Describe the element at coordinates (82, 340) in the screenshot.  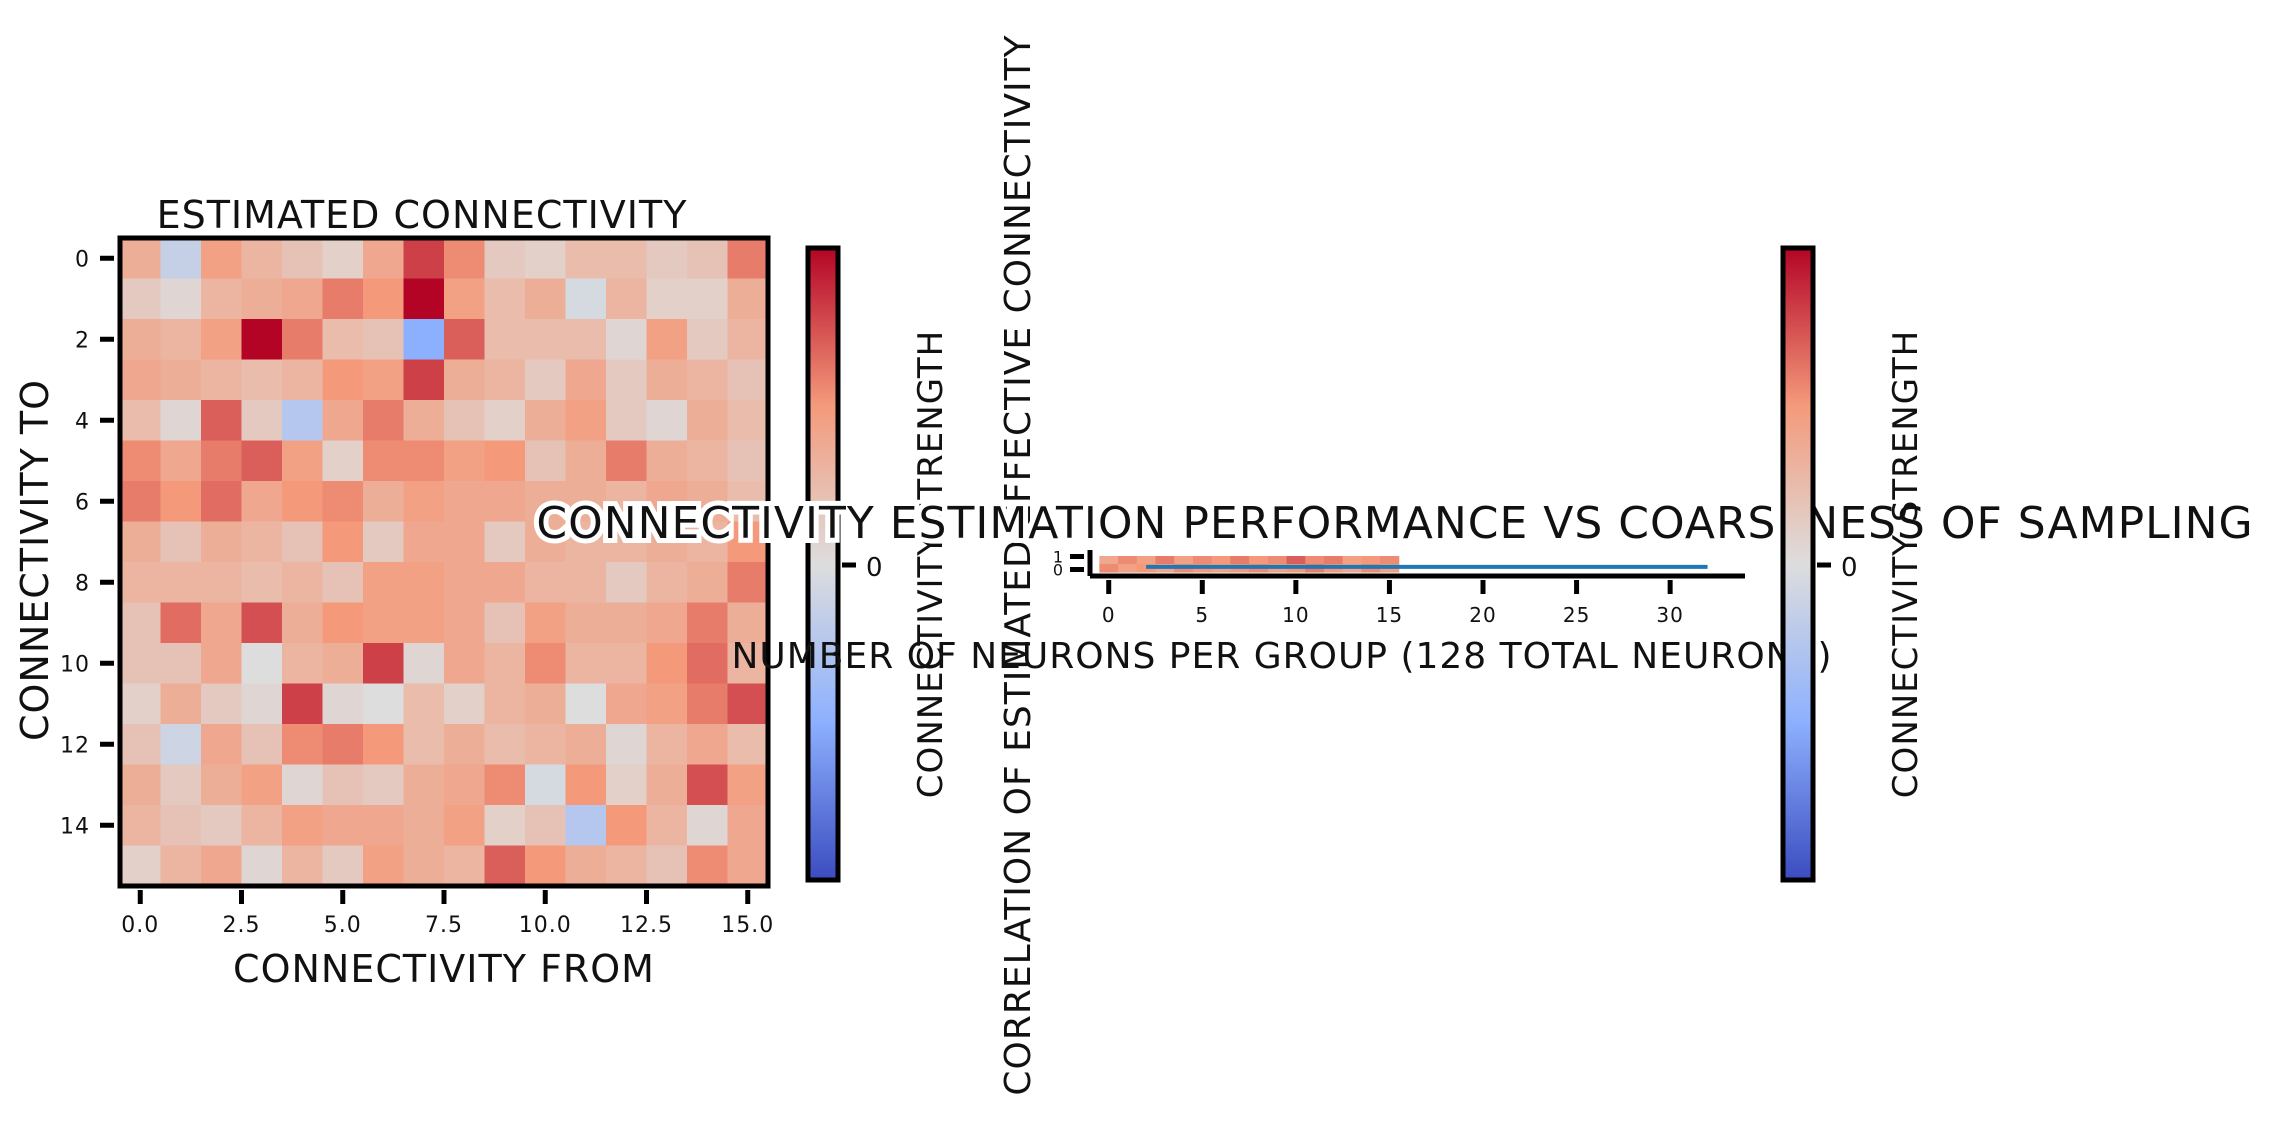
I see `heatmap-y-tick-label: 2` at that location.